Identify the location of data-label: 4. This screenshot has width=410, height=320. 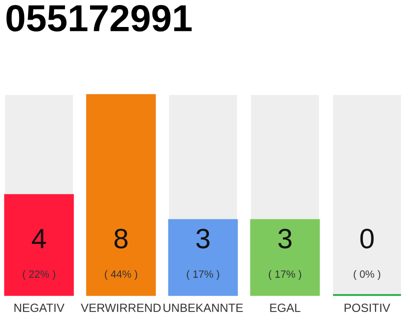
(39, 238).